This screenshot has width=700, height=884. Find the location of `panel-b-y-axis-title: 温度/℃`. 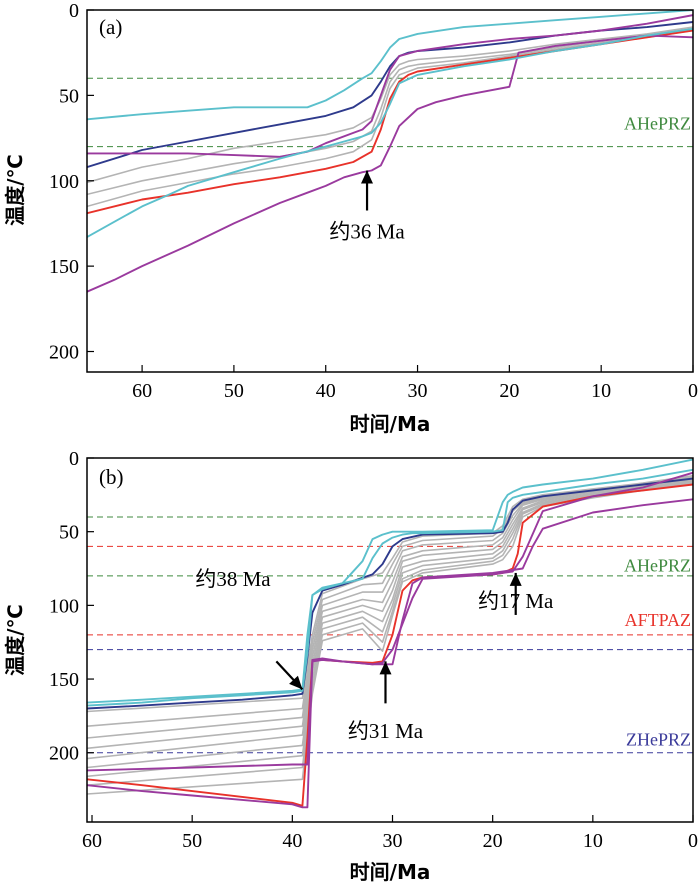

panel-b-y-axis-title: 温度/℃ is located at coordinates (15, 640).